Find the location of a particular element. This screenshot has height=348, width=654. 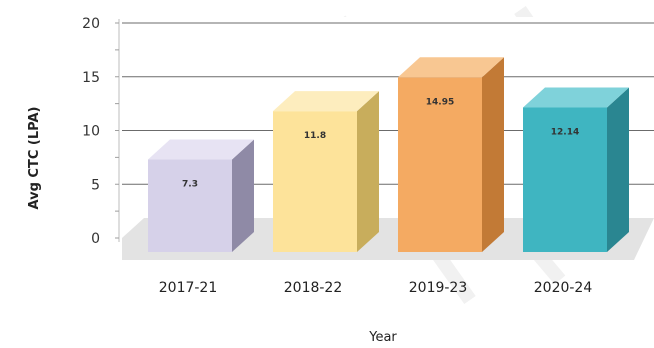

bar-2020-24: 12.14 is located at coordinates (576, 170).